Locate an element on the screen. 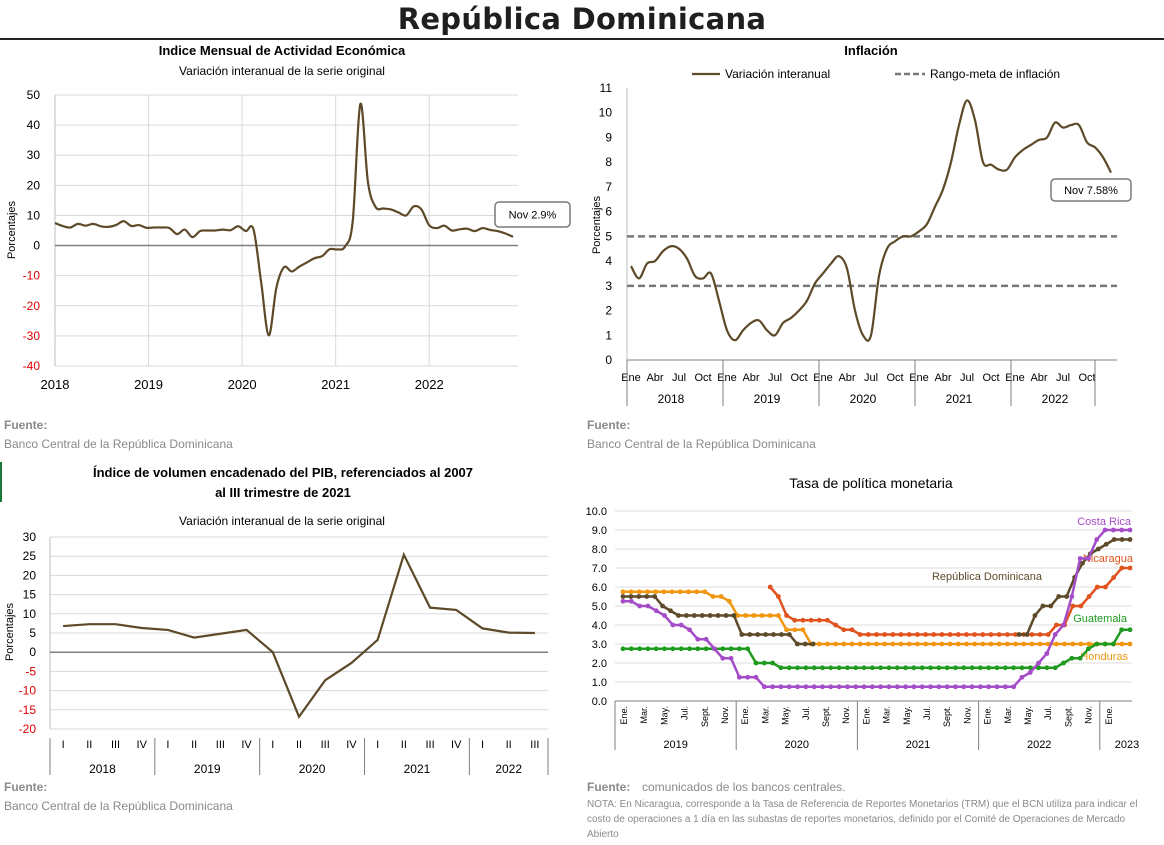 The width and height of the screenshot is (1164, 845). tpm-ytick: 3.0 is located at coordinates (599, 645).